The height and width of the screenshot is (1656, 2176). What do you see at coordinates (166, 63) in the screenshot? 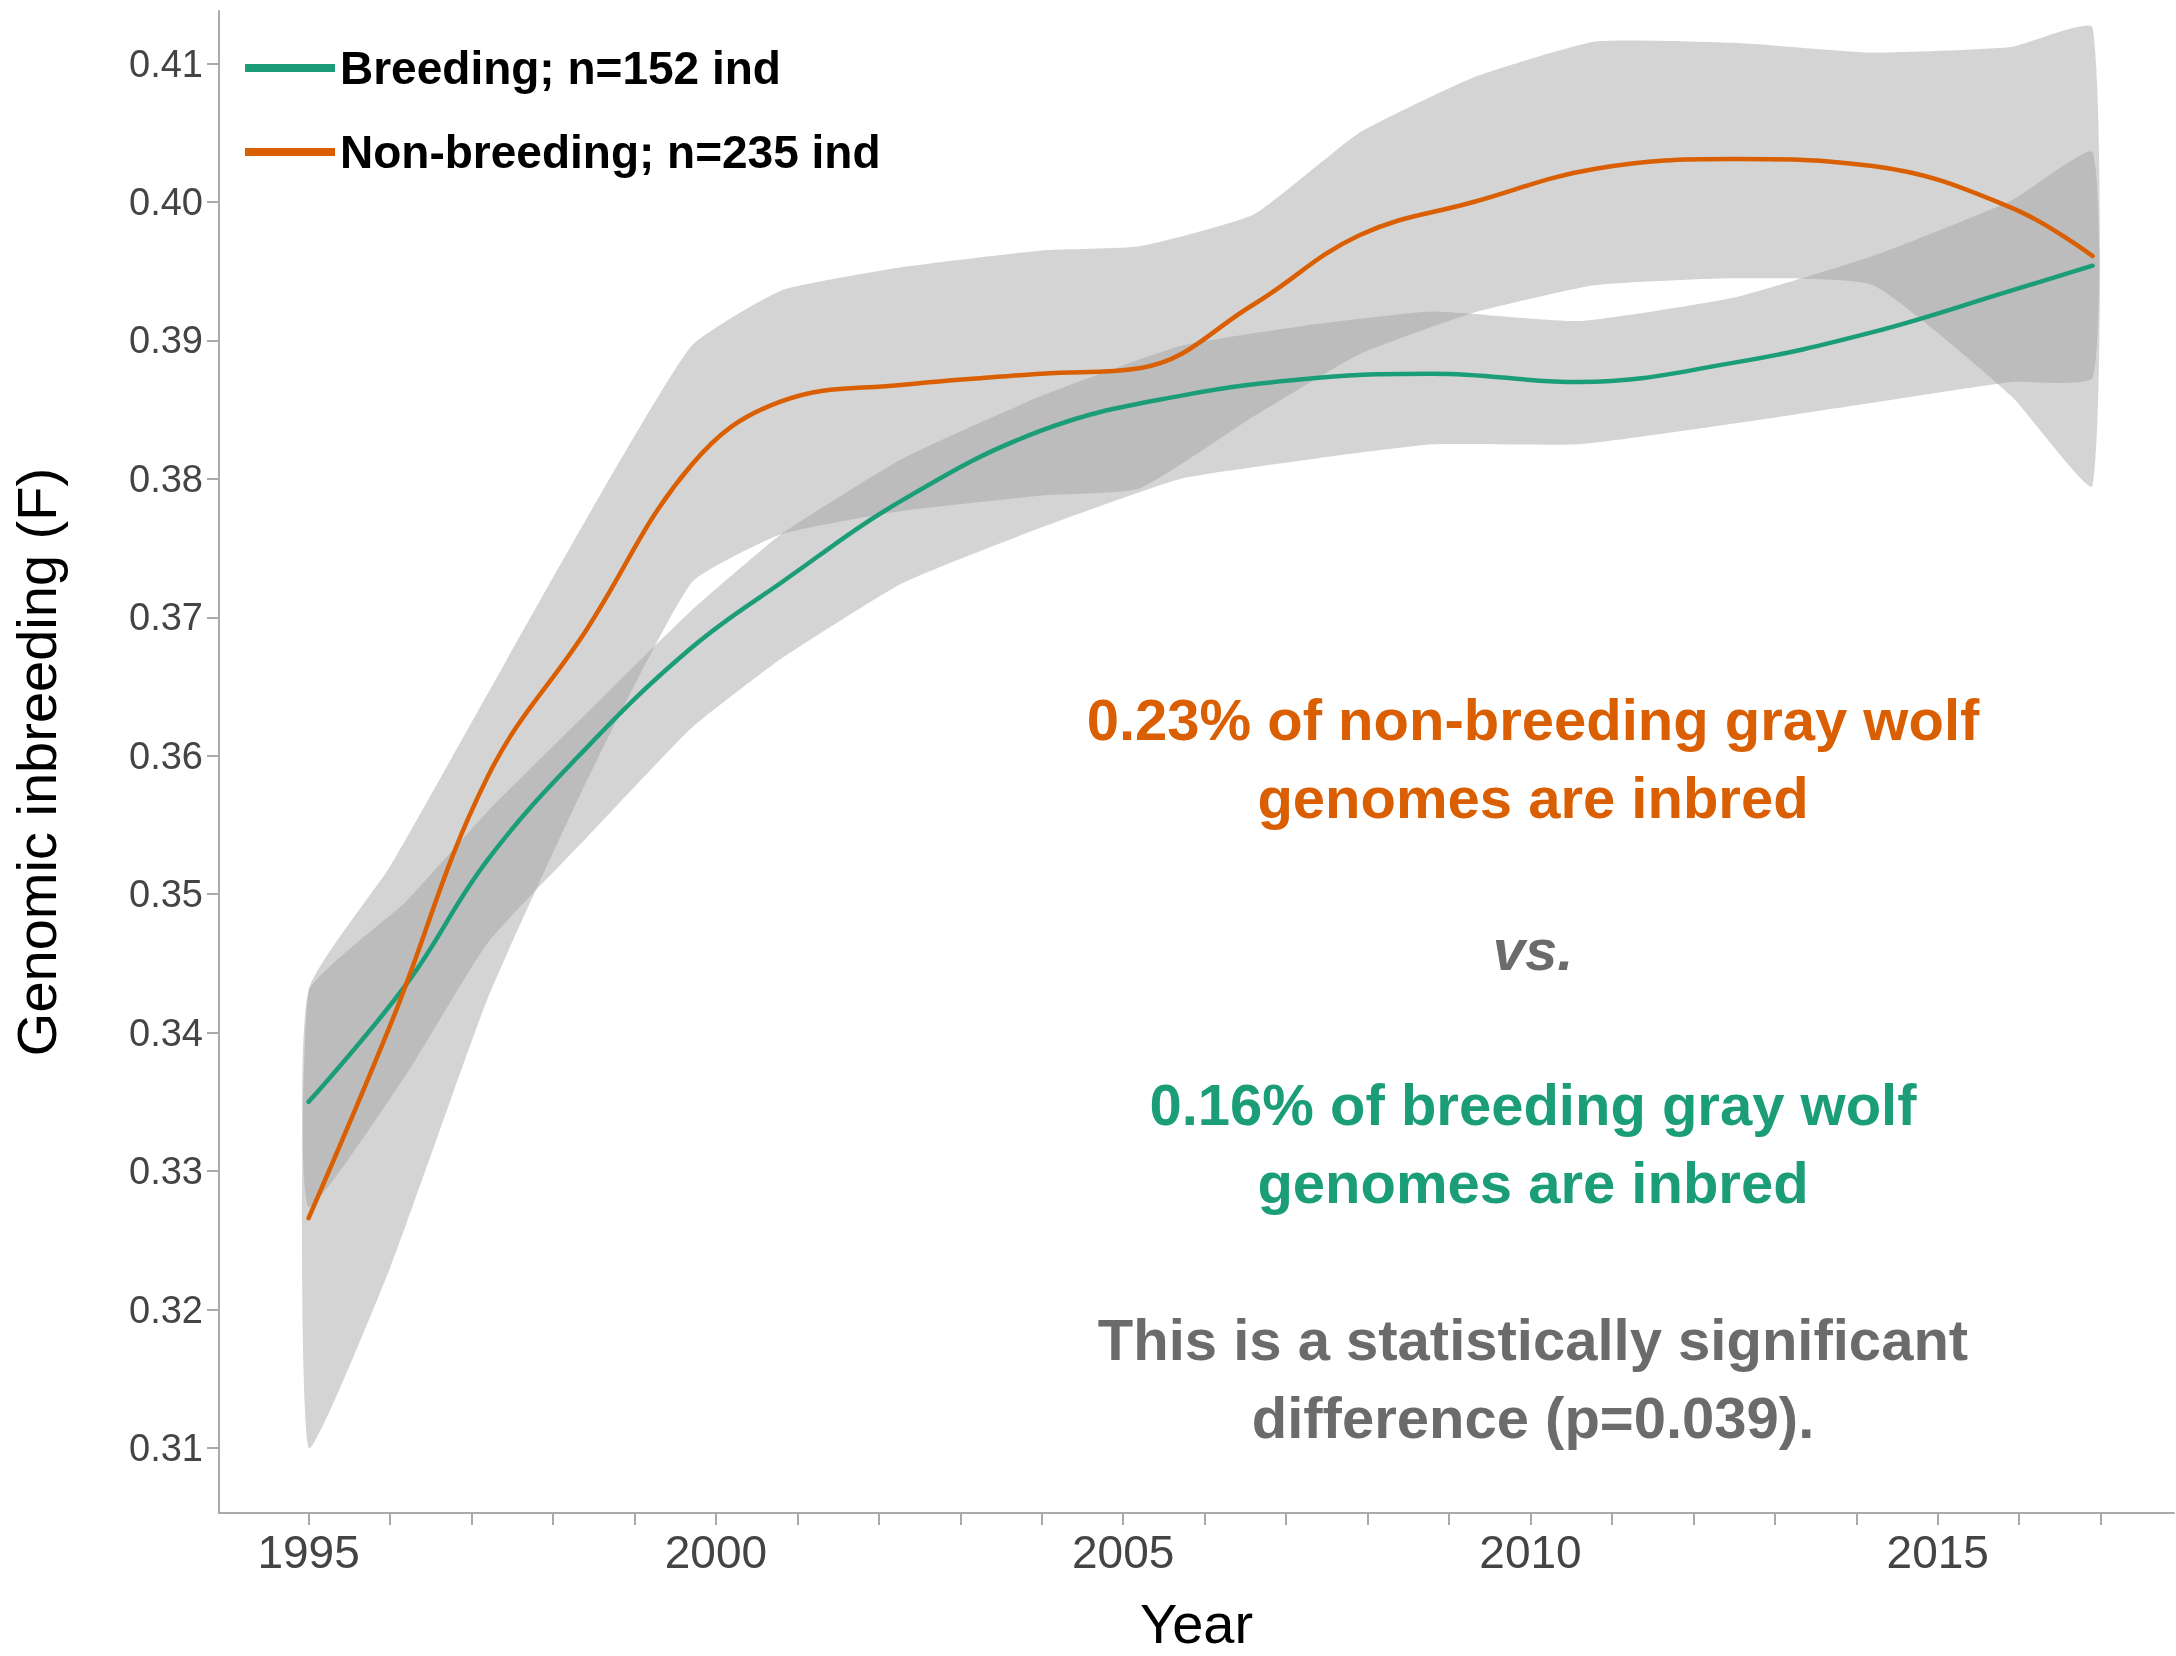
I see `y-tick-label: 0.41` at bounding box center [166, 63].